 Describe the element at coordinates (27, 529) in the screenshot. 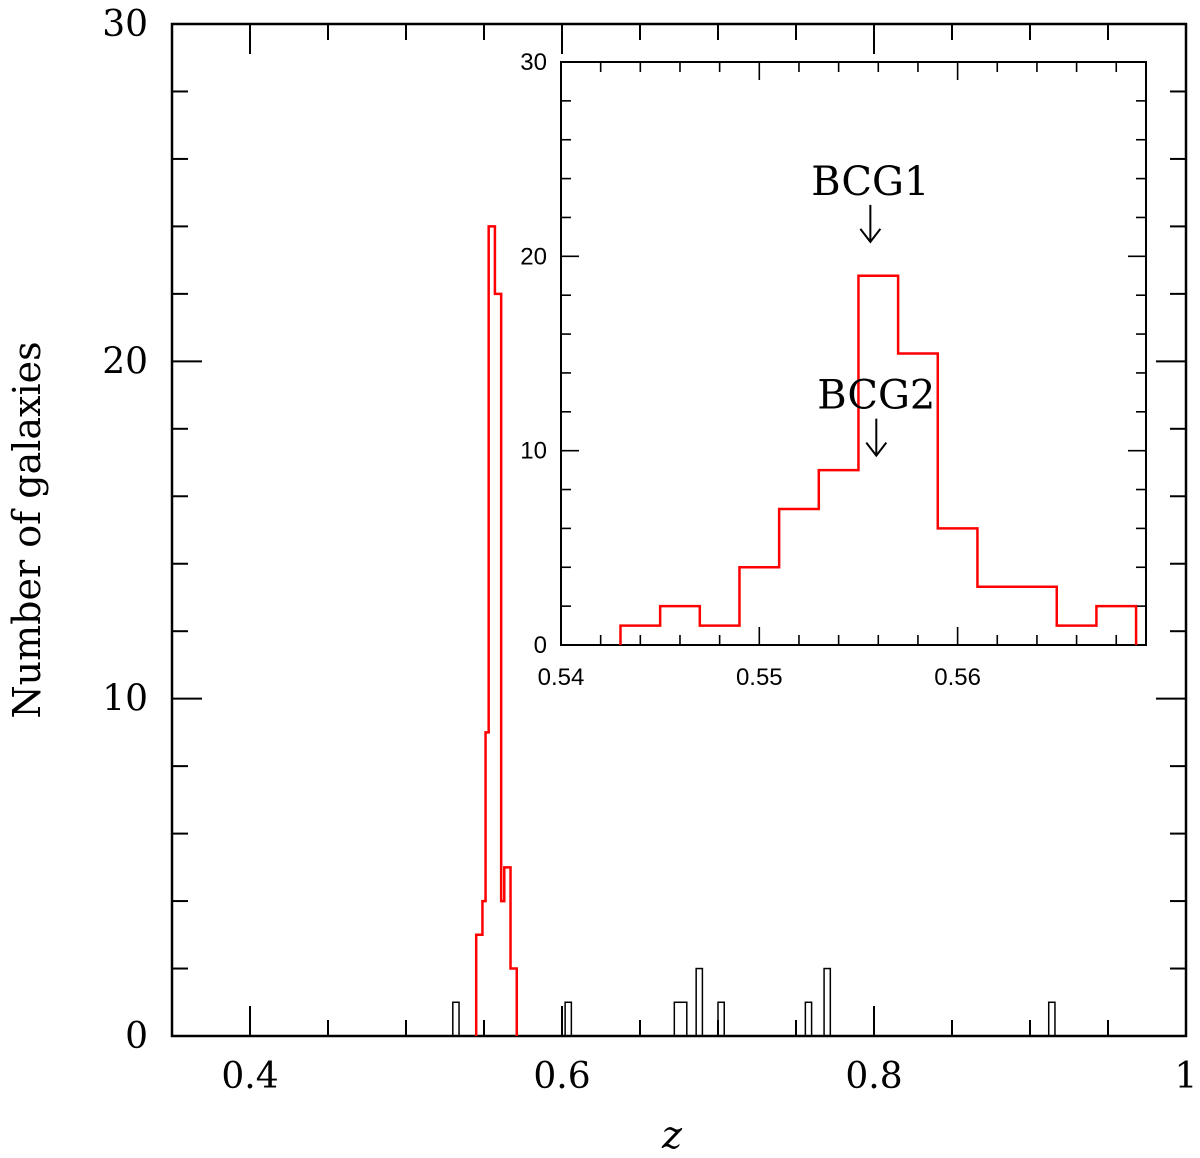

I see `y-axis-label: Number of galaxies` at that location.